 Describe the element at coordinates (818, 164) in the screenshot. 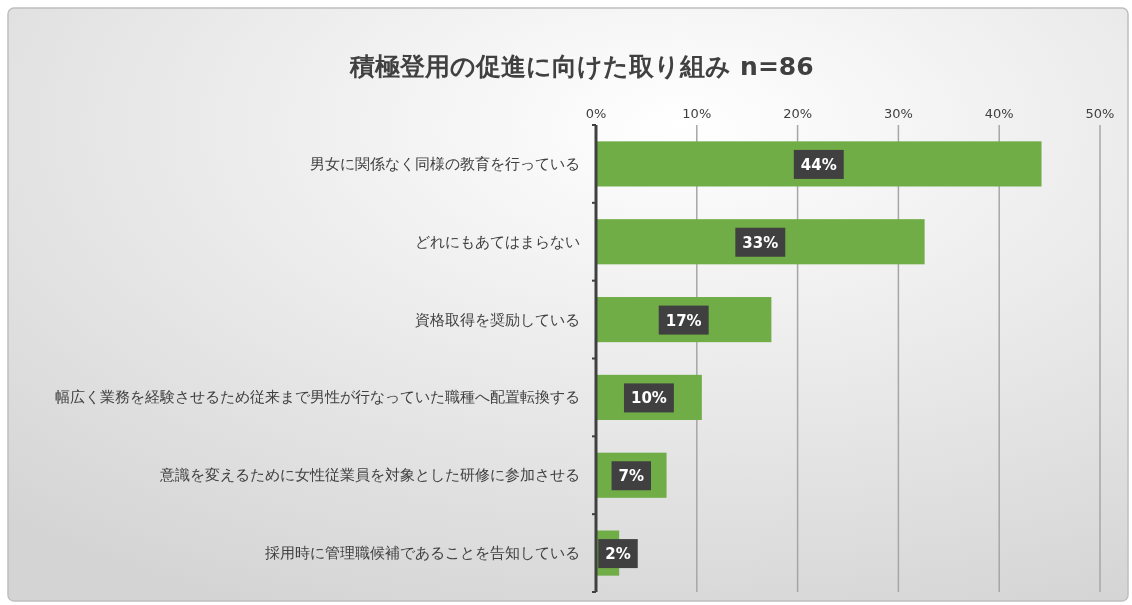

I see `data-label: 44%` at that location.